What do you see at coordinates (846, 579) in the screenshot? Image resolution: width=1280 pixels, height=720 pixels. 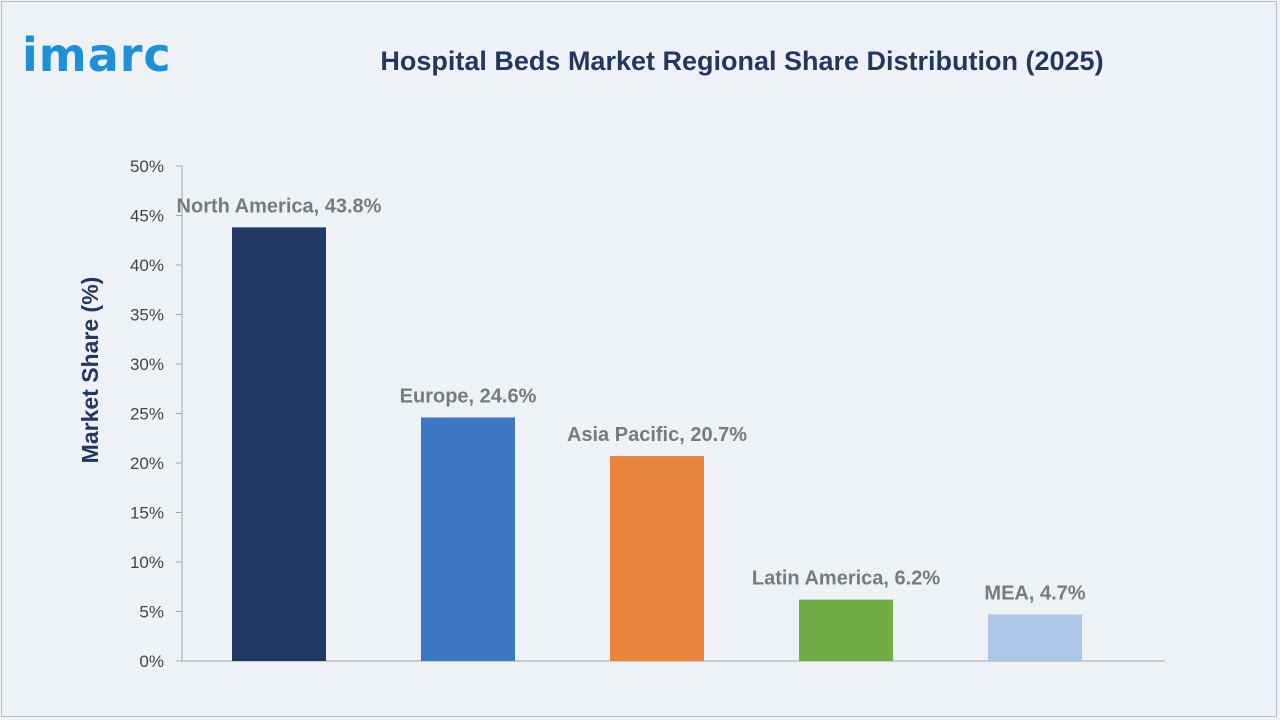 I see `data-label: Latin America, 6.2%` at bounding box center [846, 579].